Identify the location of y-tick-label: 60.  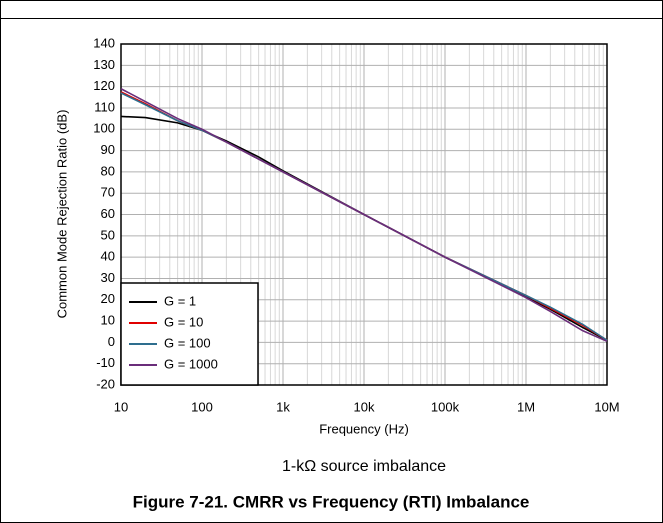
(108, 213).